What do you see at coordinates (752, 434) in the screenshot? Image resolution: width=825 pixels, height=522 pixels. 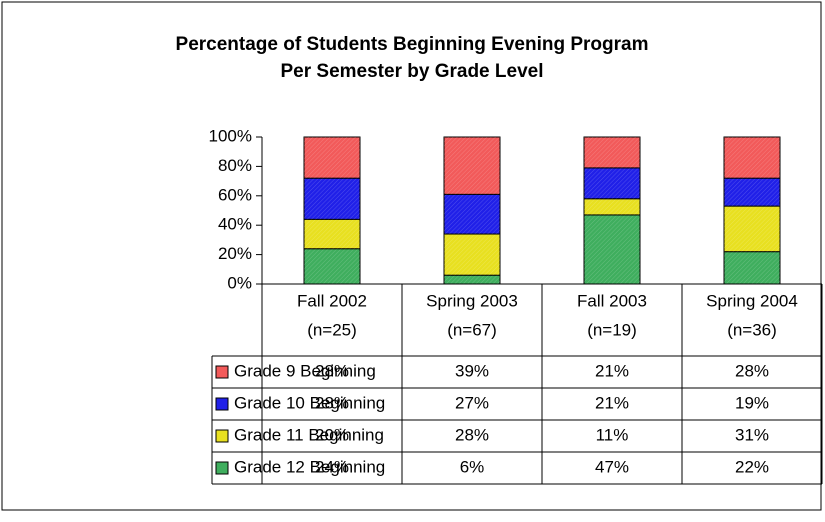 I see `data-label: 31%` at bounding box center [752, 434].